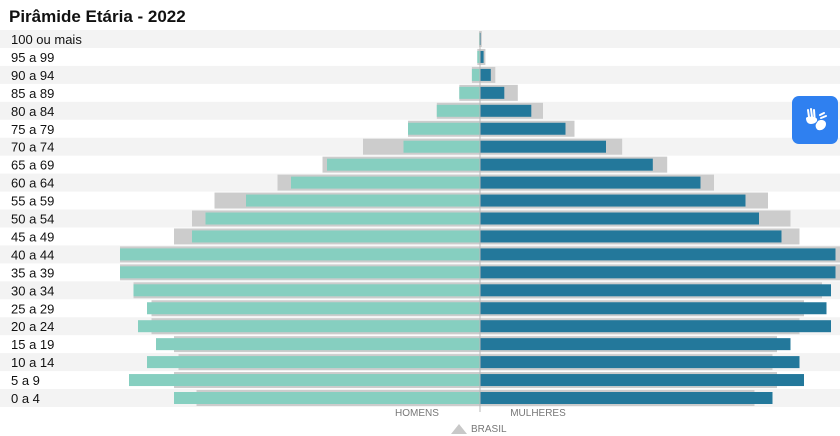 This screenshot has width=840, height=436. Describe the element at coordinates (32, 201) in the screenshot. I see `age-label: 55 a 59` at that location.